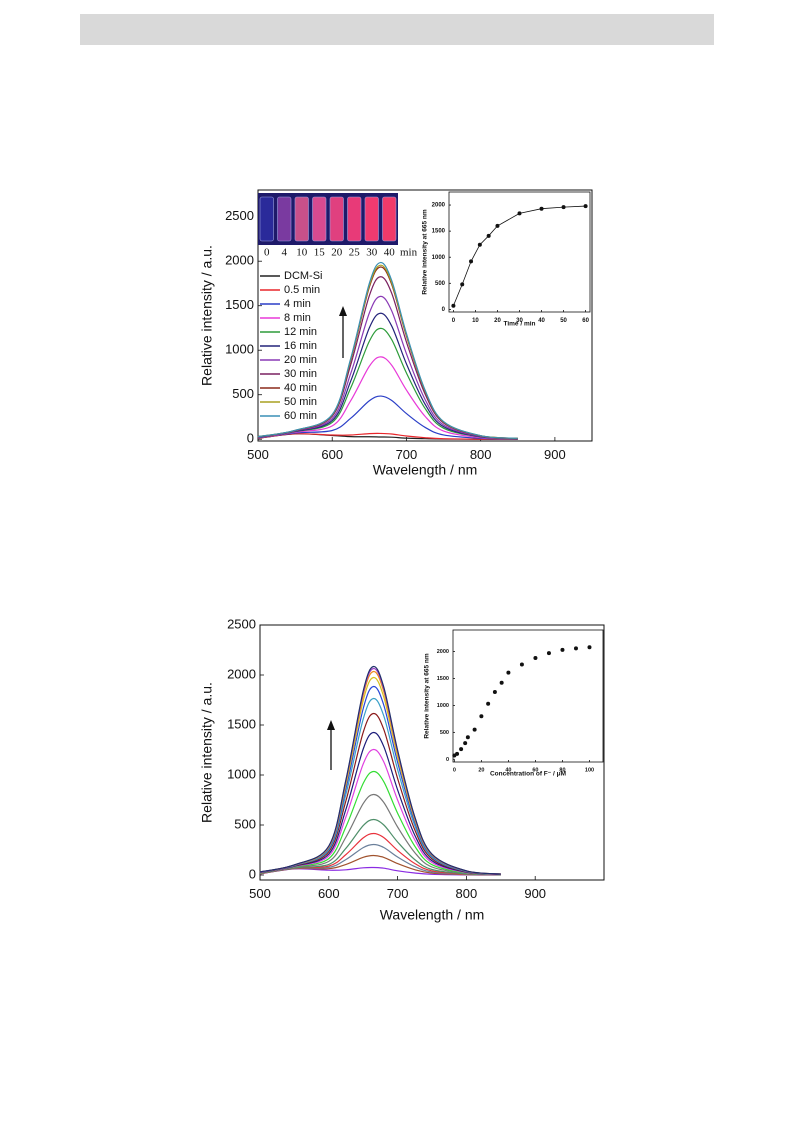 The height and width of the screenshot is (1121, 793). Describe the element at coordinates (337, 253) in the screenshot. I see `vial-label: 20` at that location.